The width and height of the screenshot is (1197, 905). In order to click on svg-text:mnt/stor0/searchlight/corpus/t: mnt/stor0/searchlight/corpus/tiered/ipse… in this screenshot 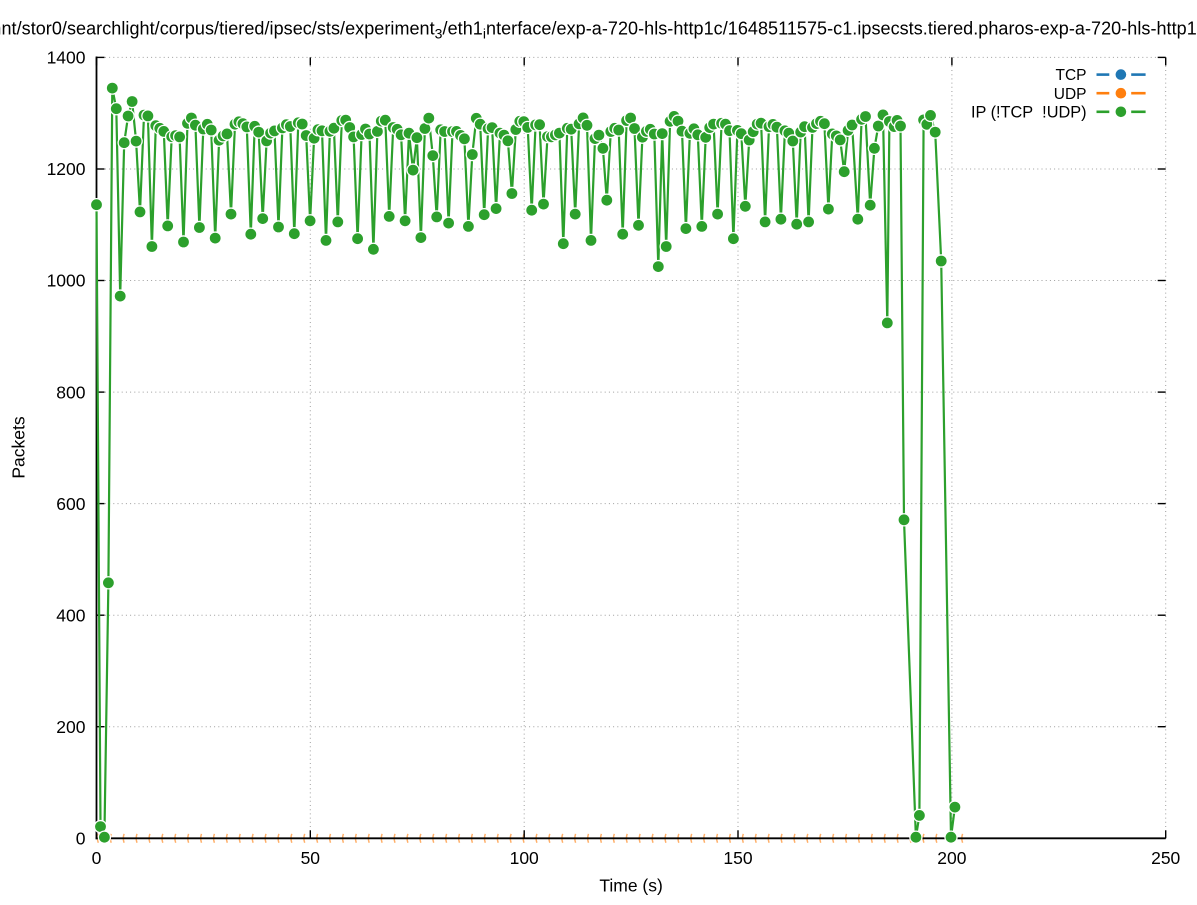, I will do `click(598, 30)`.